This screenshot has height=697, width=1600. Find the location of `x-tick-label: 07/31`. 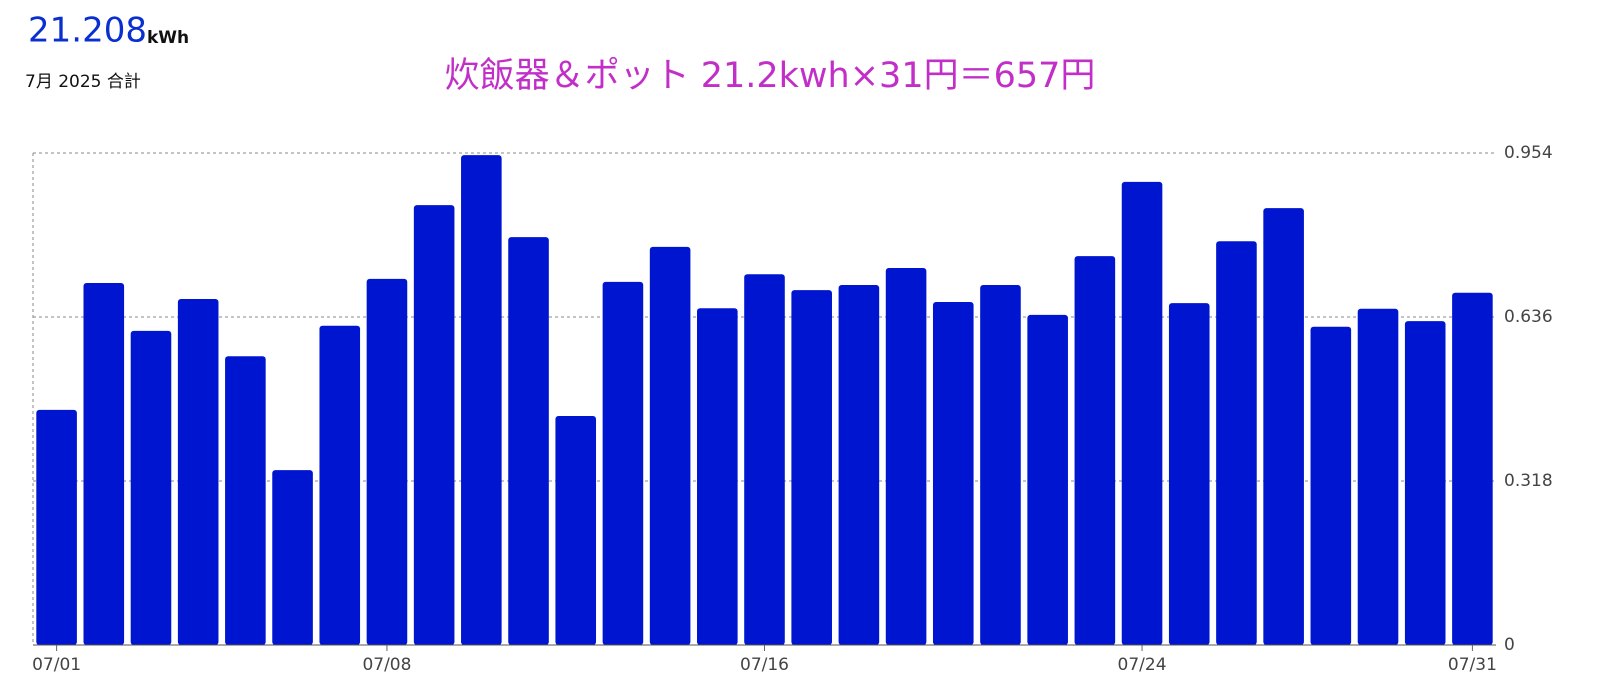

x-tick-label: 07/31 is located at coordinates (1472, 665).